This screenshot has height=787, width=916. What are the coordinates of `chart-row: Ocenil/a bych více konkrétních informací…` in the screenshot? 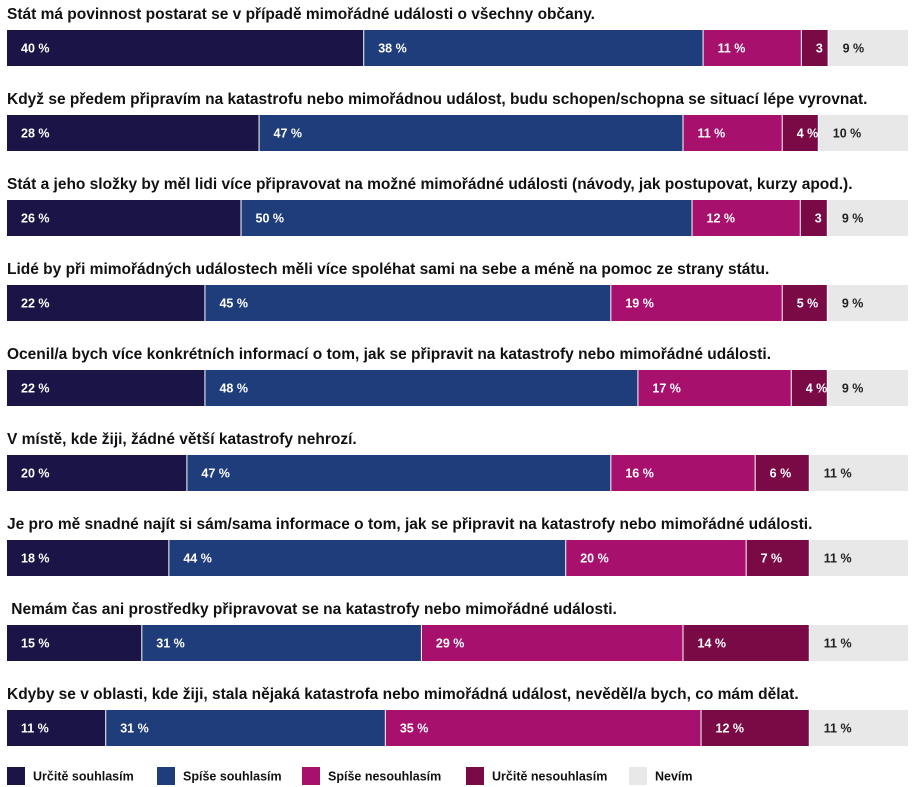 It's located at (457, 376).